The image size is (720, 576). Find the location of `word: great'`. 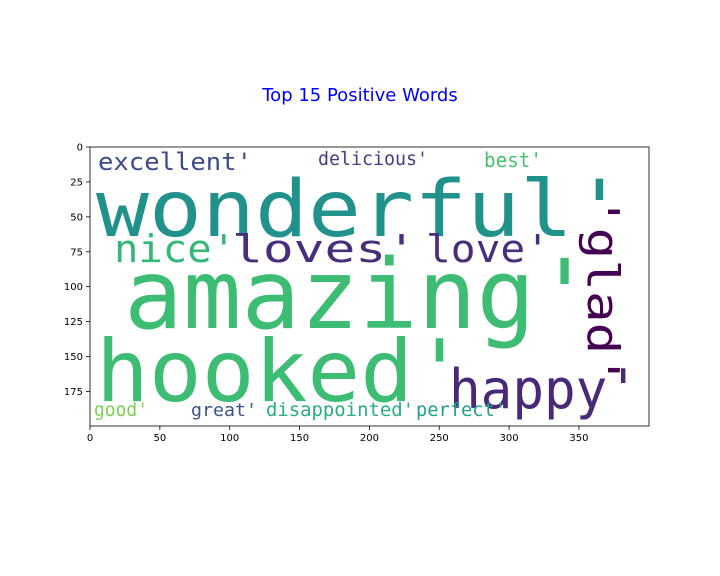

word: great' is located at coordinates (224, 410).